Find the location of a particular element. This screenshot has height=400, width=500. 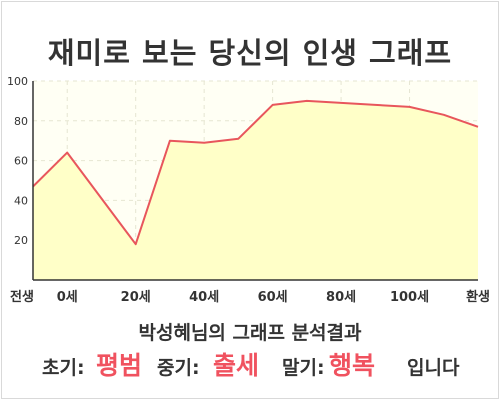

x-tick-label: 20세 is located at coordinates (136, 297).